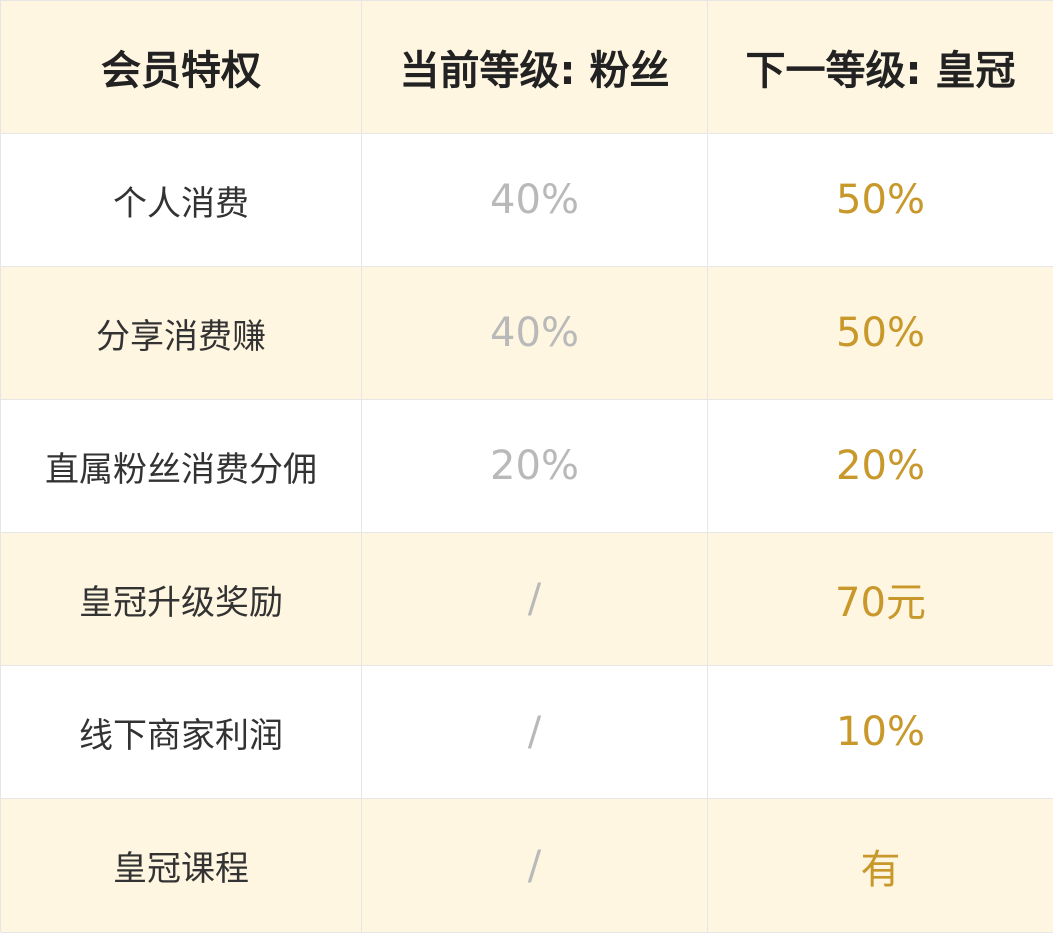 Image resolution: width=1053 pixels, height=933 pixels. I want to click on privilege-label: 个人消费, so click(181, 200).